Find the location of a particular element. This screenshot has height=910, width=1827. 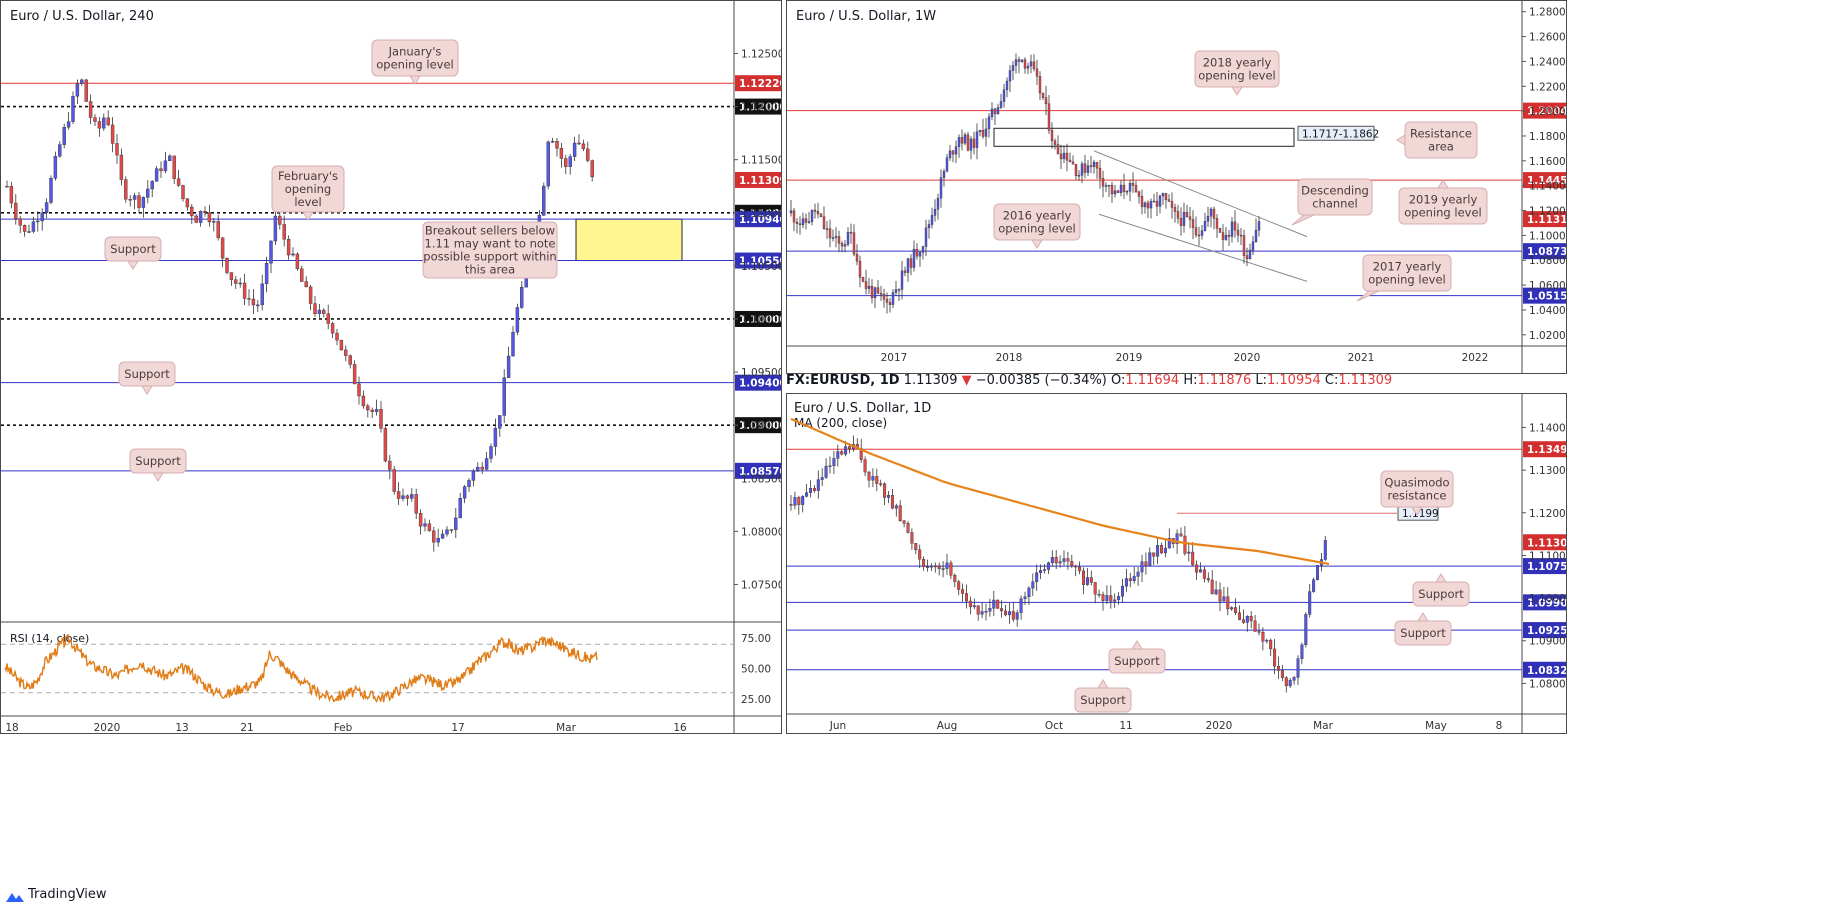

annotation-text: January's is located at coordinates (415, 52).